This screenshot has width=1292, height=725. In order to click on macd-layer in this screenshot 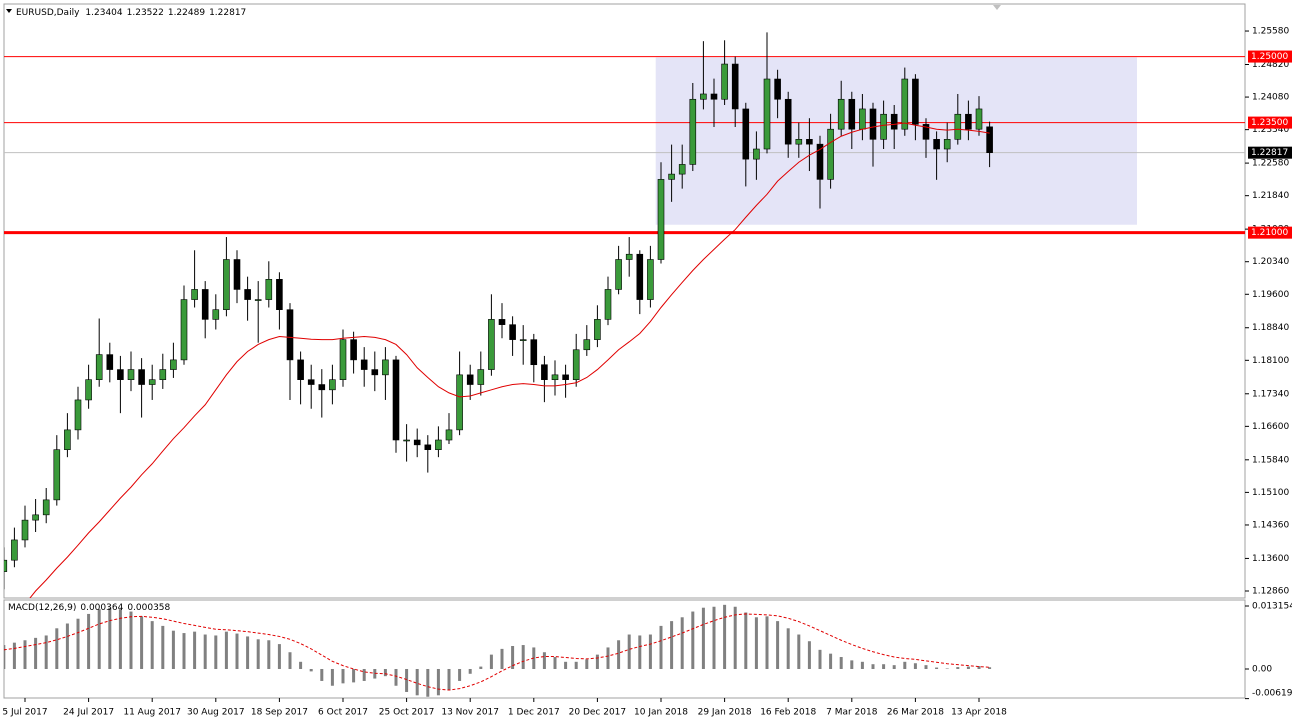, I will do `click(498, 650)`.